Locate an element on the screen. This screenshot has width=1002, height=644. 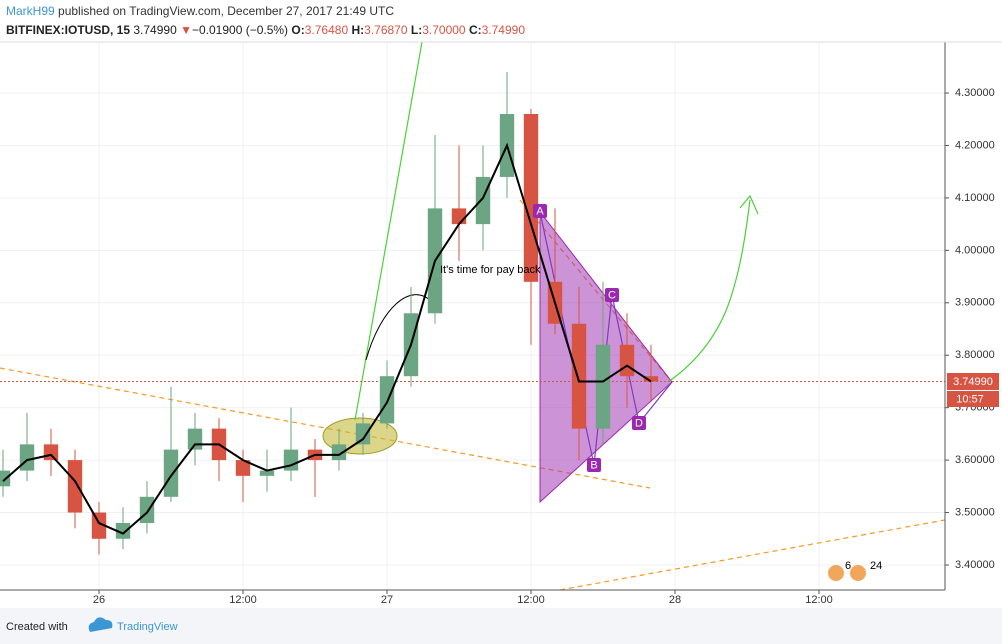
trend-line is located at coordinates (752, 555).